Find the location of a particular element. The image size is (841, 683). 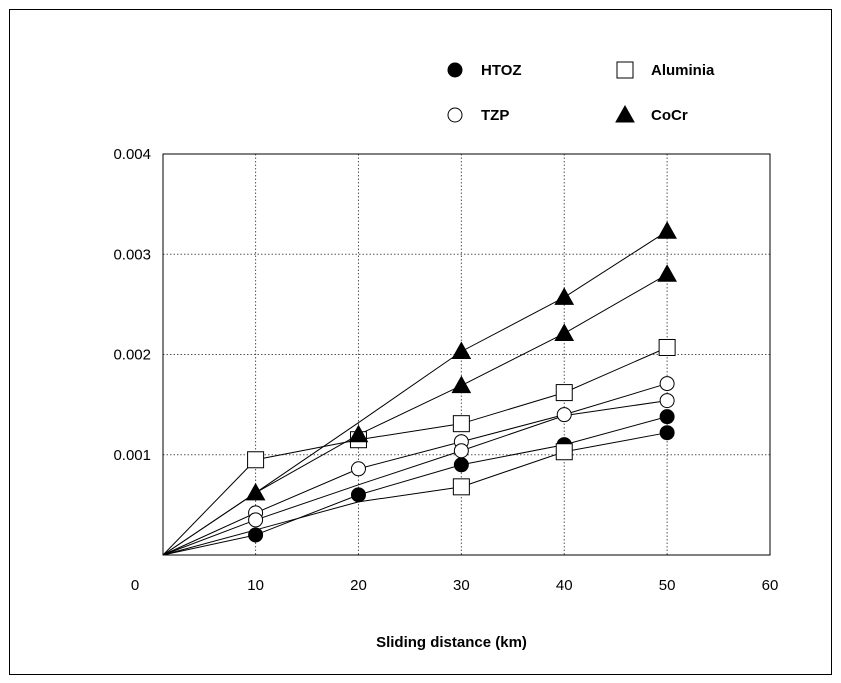

x-tick-label: 60 is located at coordinates (770, 585).